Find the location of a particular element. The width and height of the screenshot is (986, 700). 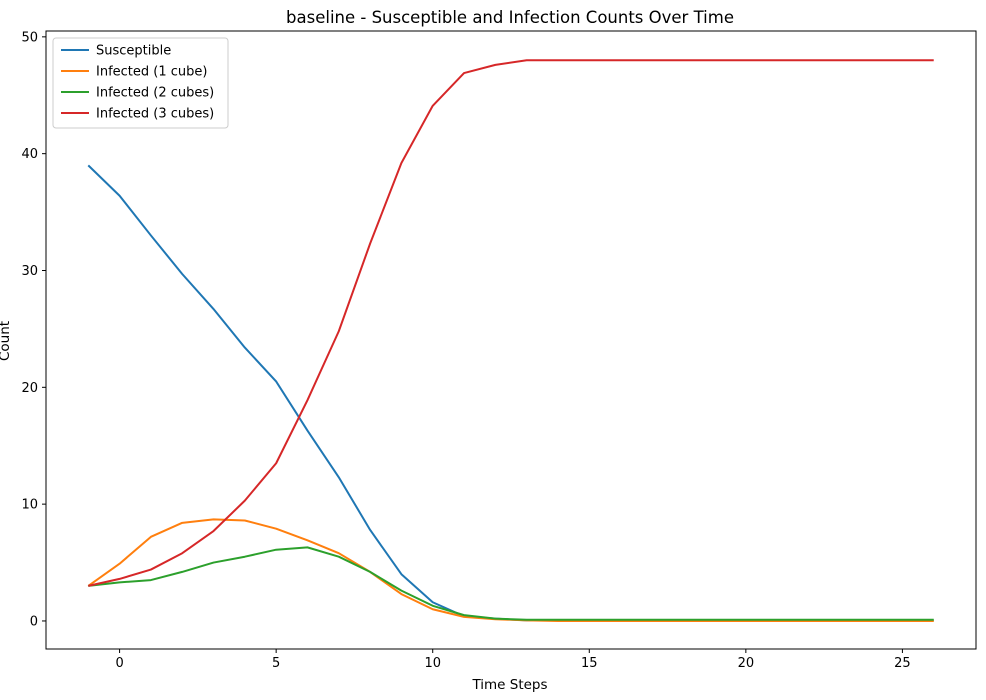

x-axis-label: Time Steps is located at coordinates (509, 685).